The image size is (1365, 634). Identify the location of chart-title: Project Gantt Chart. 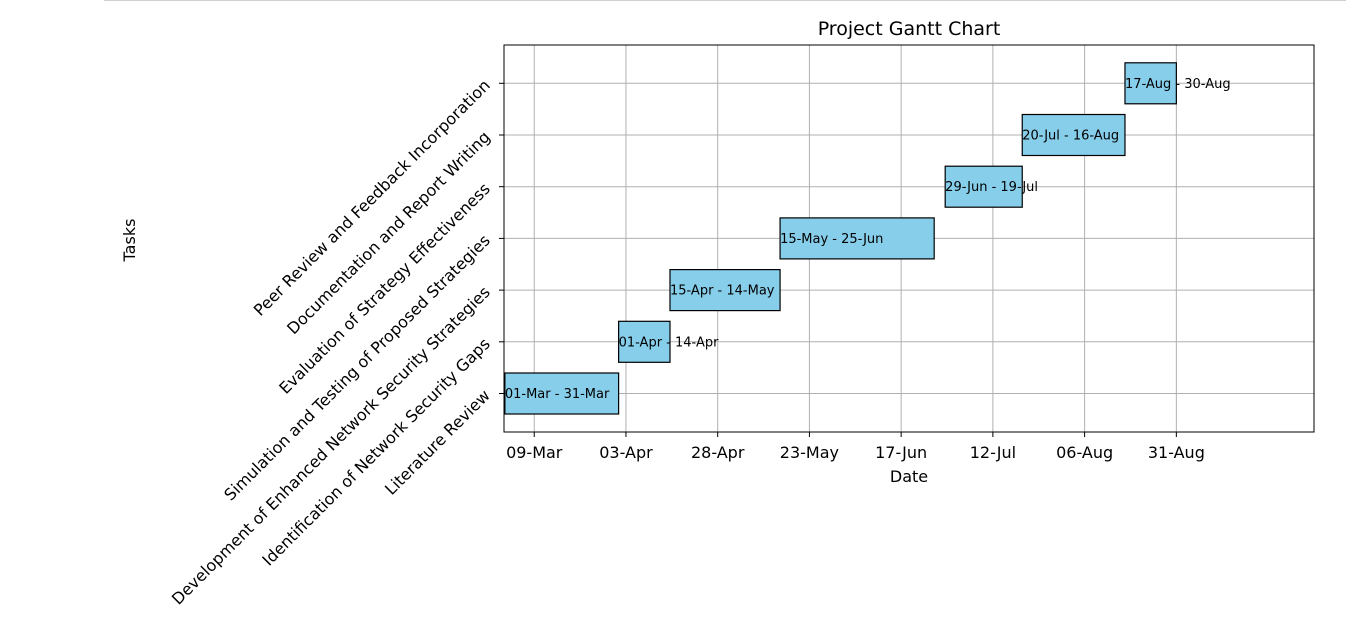
(909, 29).